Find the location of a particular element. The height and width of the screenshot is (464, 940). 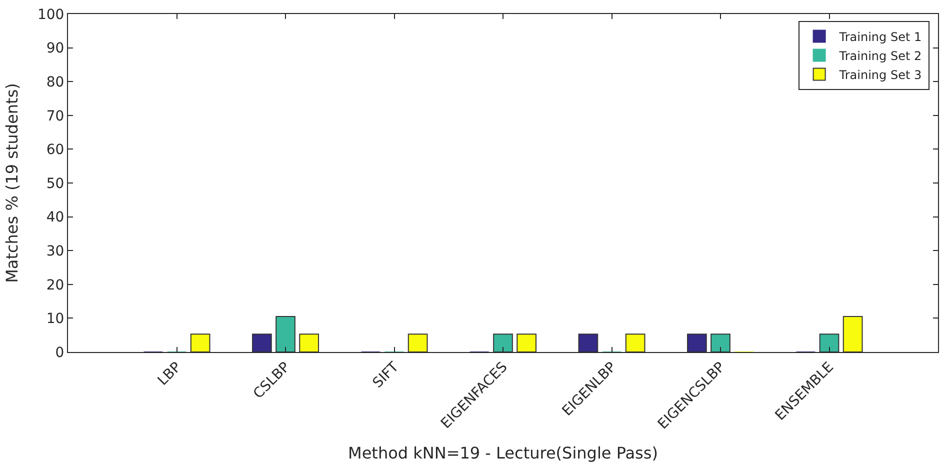

y-tick-label: 40 is located at coordinates (55, 218).